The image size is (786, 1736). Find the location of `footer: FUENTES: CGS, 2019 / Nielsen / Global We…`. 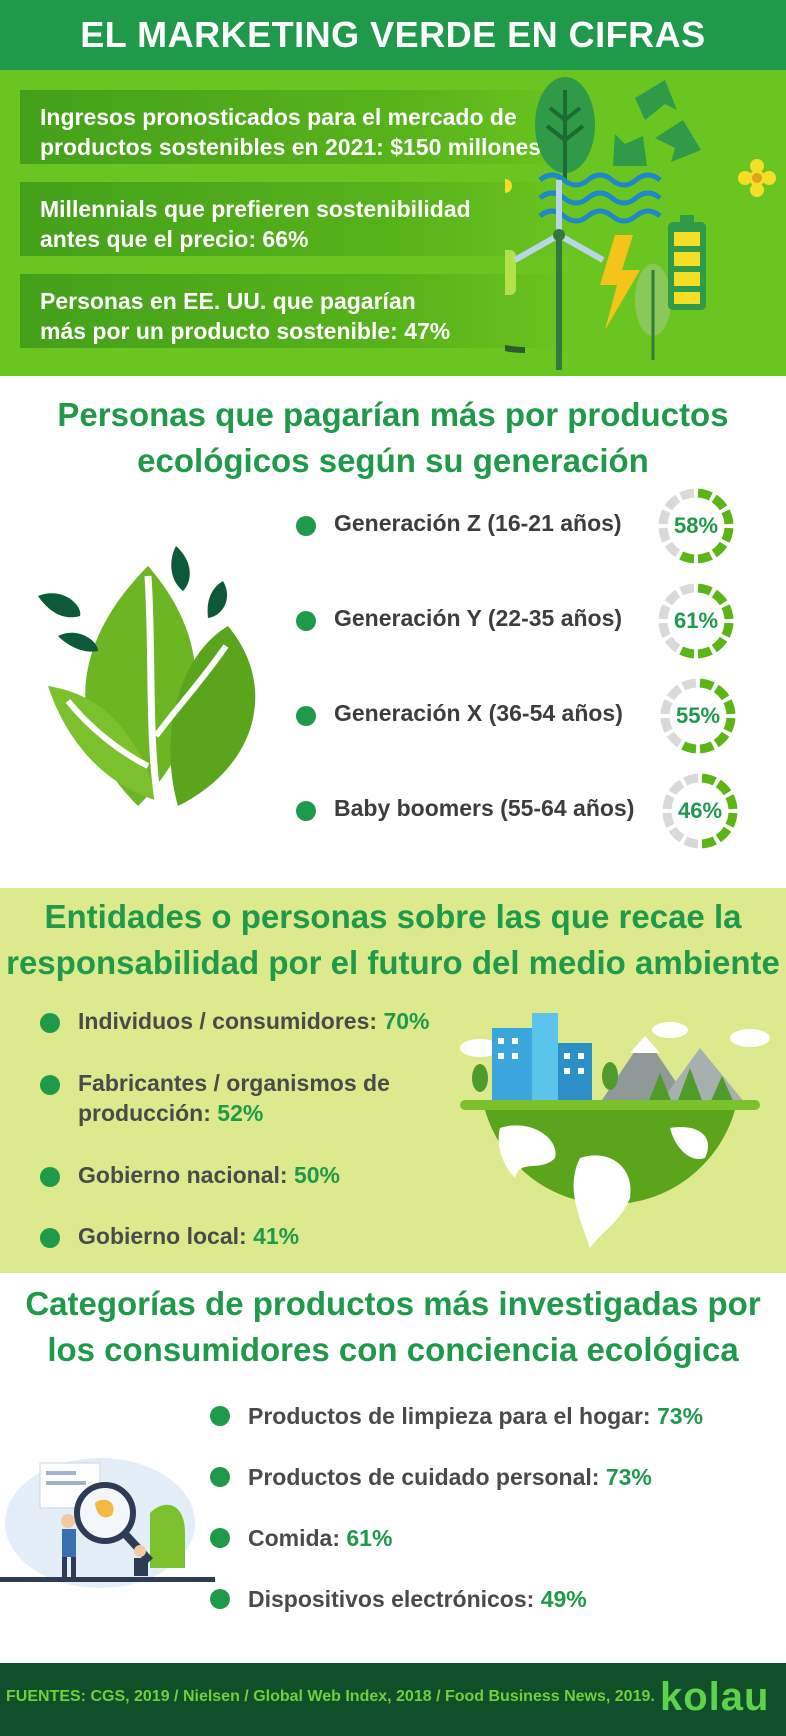

footer: FUENTES: CGS, 2019 / Nielsen / Global We… is located at coordinates (393, 1699).